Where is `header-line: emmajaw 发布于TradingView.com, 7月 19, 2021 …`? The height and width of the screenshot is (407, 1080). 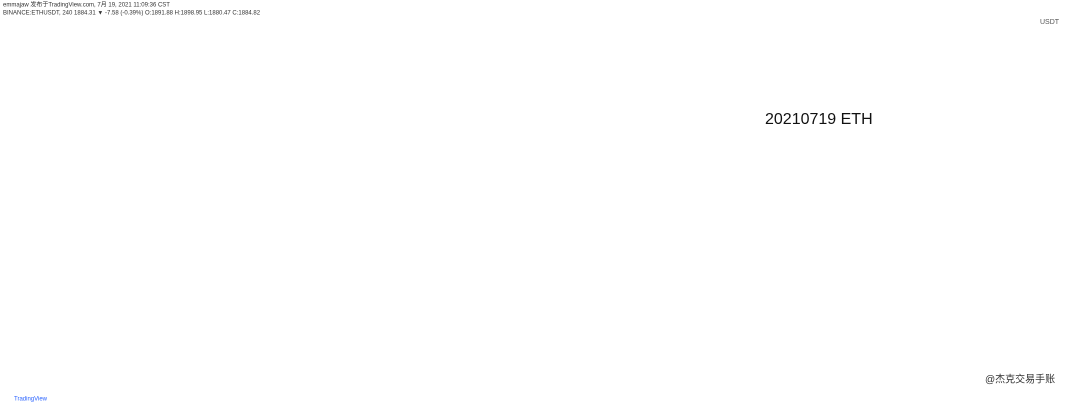
header-line: emmajaw 发布于TradingView.com, 7月 19, 2021 … is located at coordinates (86, 5).